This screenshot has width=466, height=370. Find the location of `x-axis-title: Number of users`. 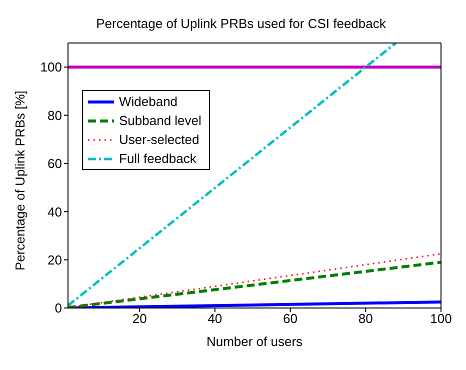

x-axis-title: Number of users is located at coordinates (255, 341).